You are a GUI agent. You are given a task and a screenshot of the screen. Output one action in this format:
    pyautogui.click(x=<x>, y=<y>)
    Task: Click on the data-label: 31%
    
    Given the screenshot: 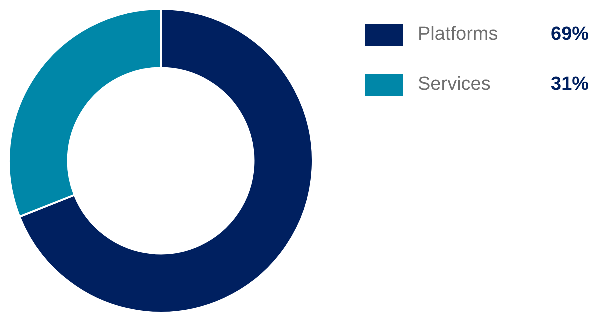 What is the action you would take?
    pyautogui.click(x=570, y=85)
    